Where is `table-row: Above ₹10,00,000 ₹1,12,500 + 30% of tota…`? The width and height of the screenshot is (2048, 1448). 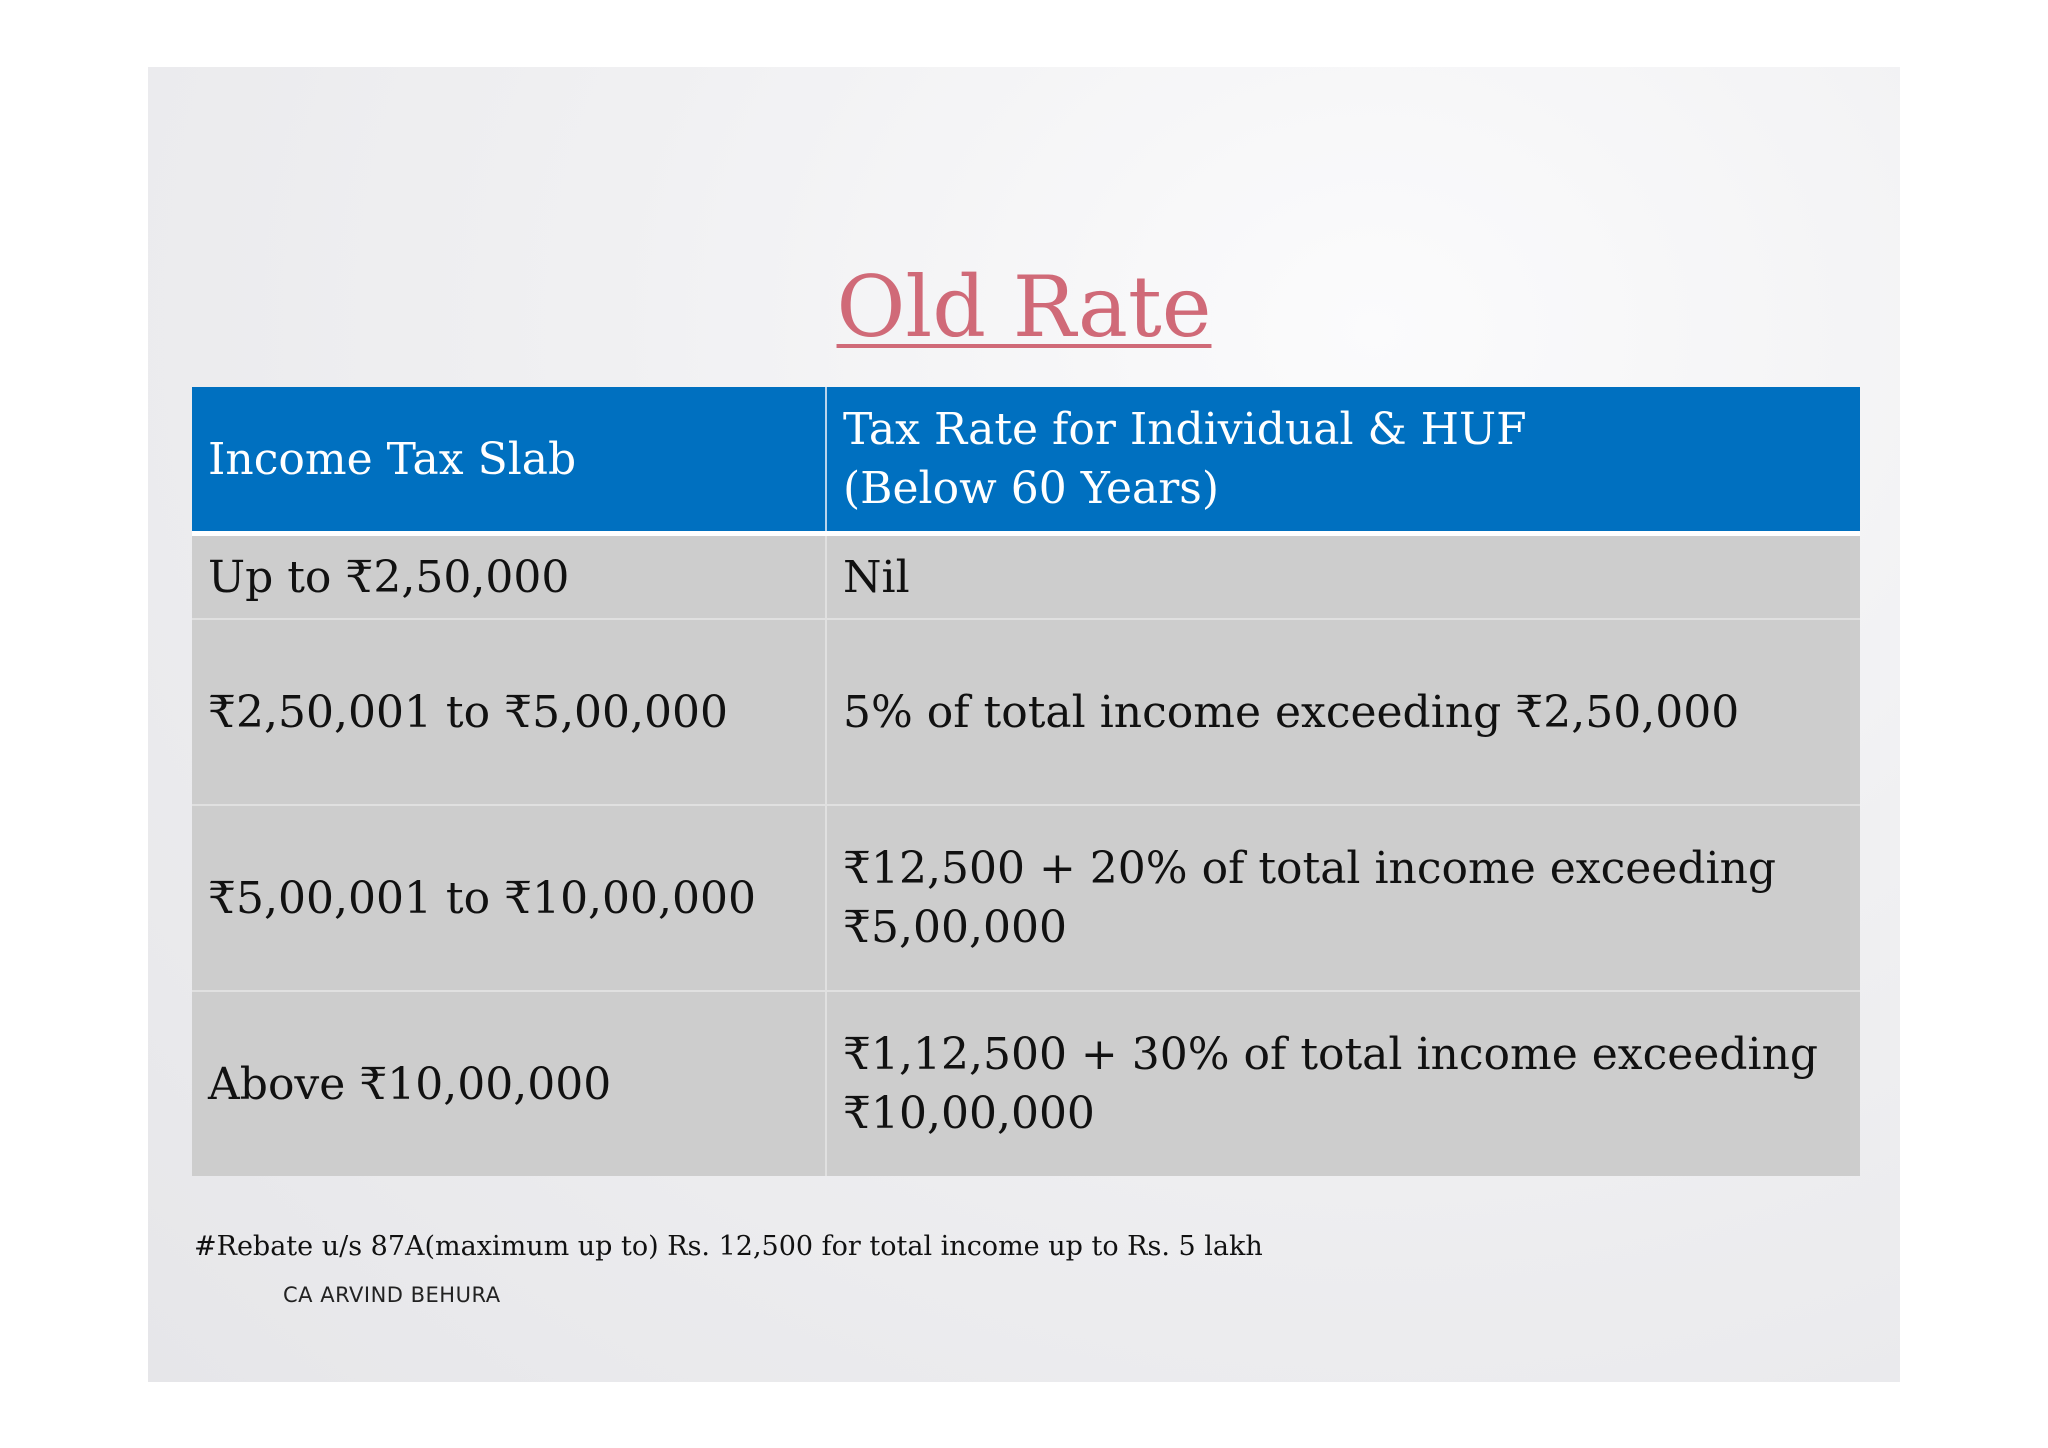 table-row: Above ₹10,00,000 ₹1,12,500 + 30% of tota… is located at coordinates (1026, 1083).